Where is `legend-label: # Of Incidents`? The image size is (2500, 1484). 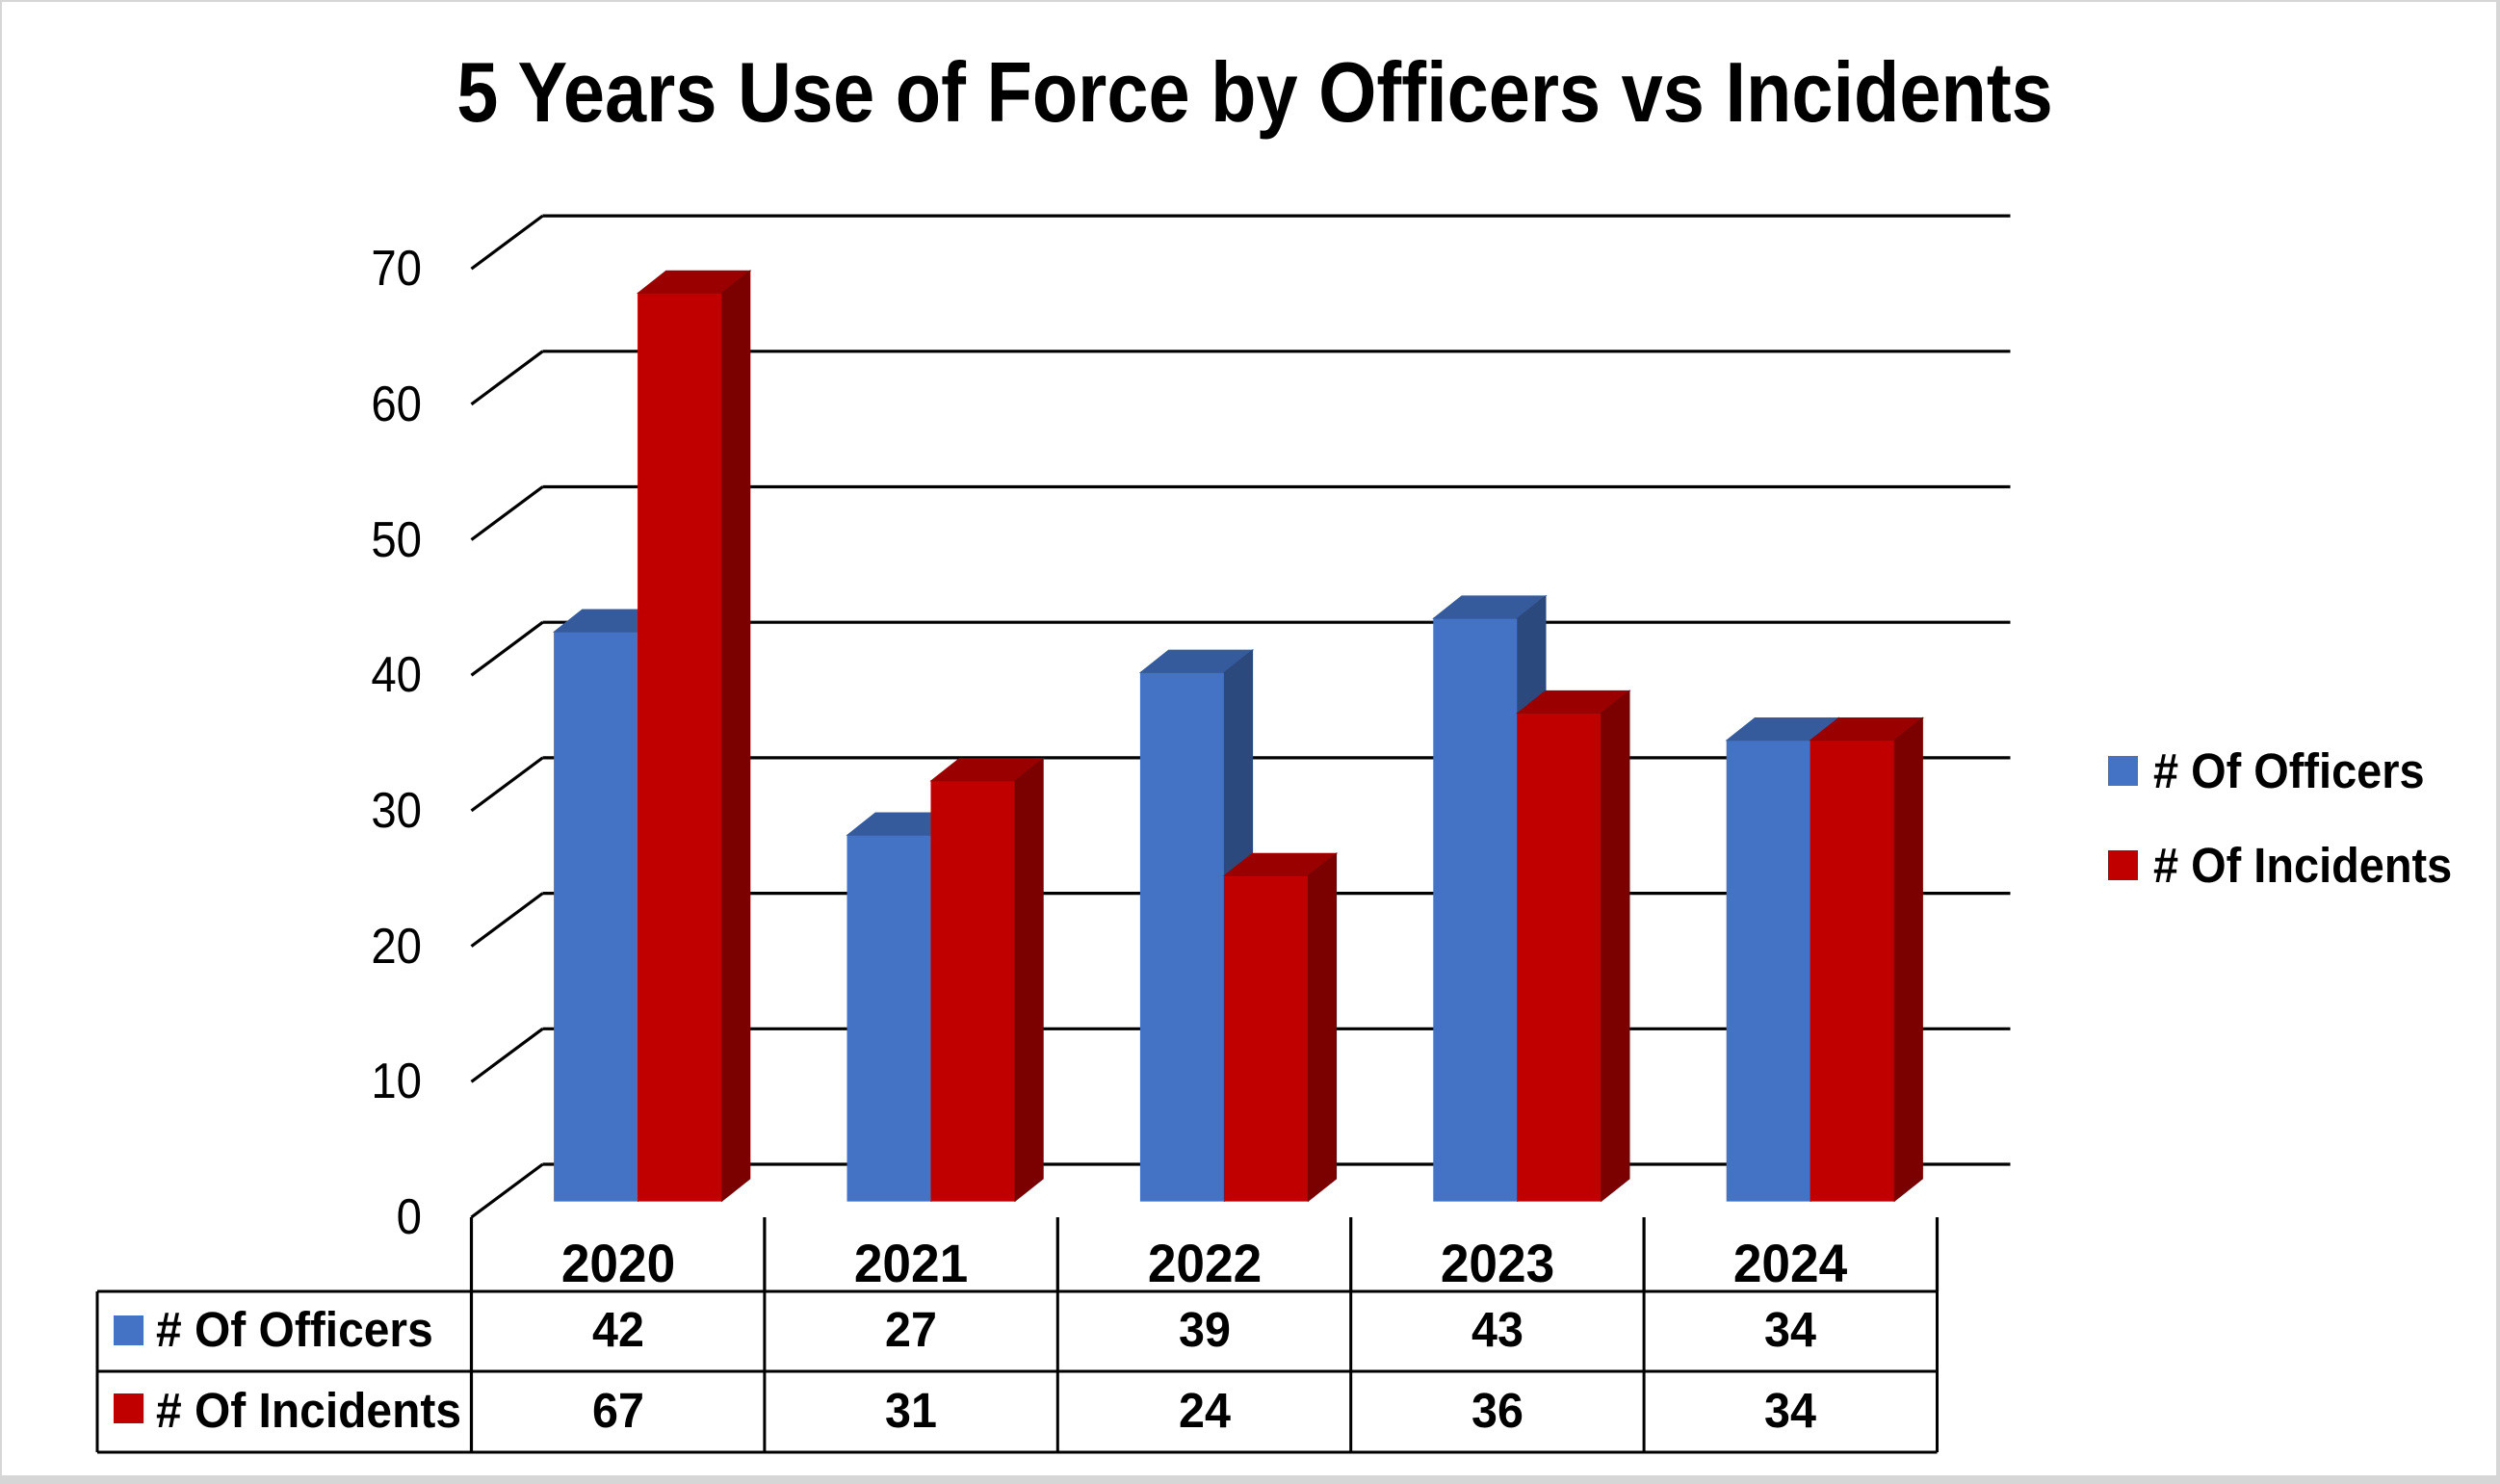 legend-label: # Of Incidents is located at coordinates (2303, 865).